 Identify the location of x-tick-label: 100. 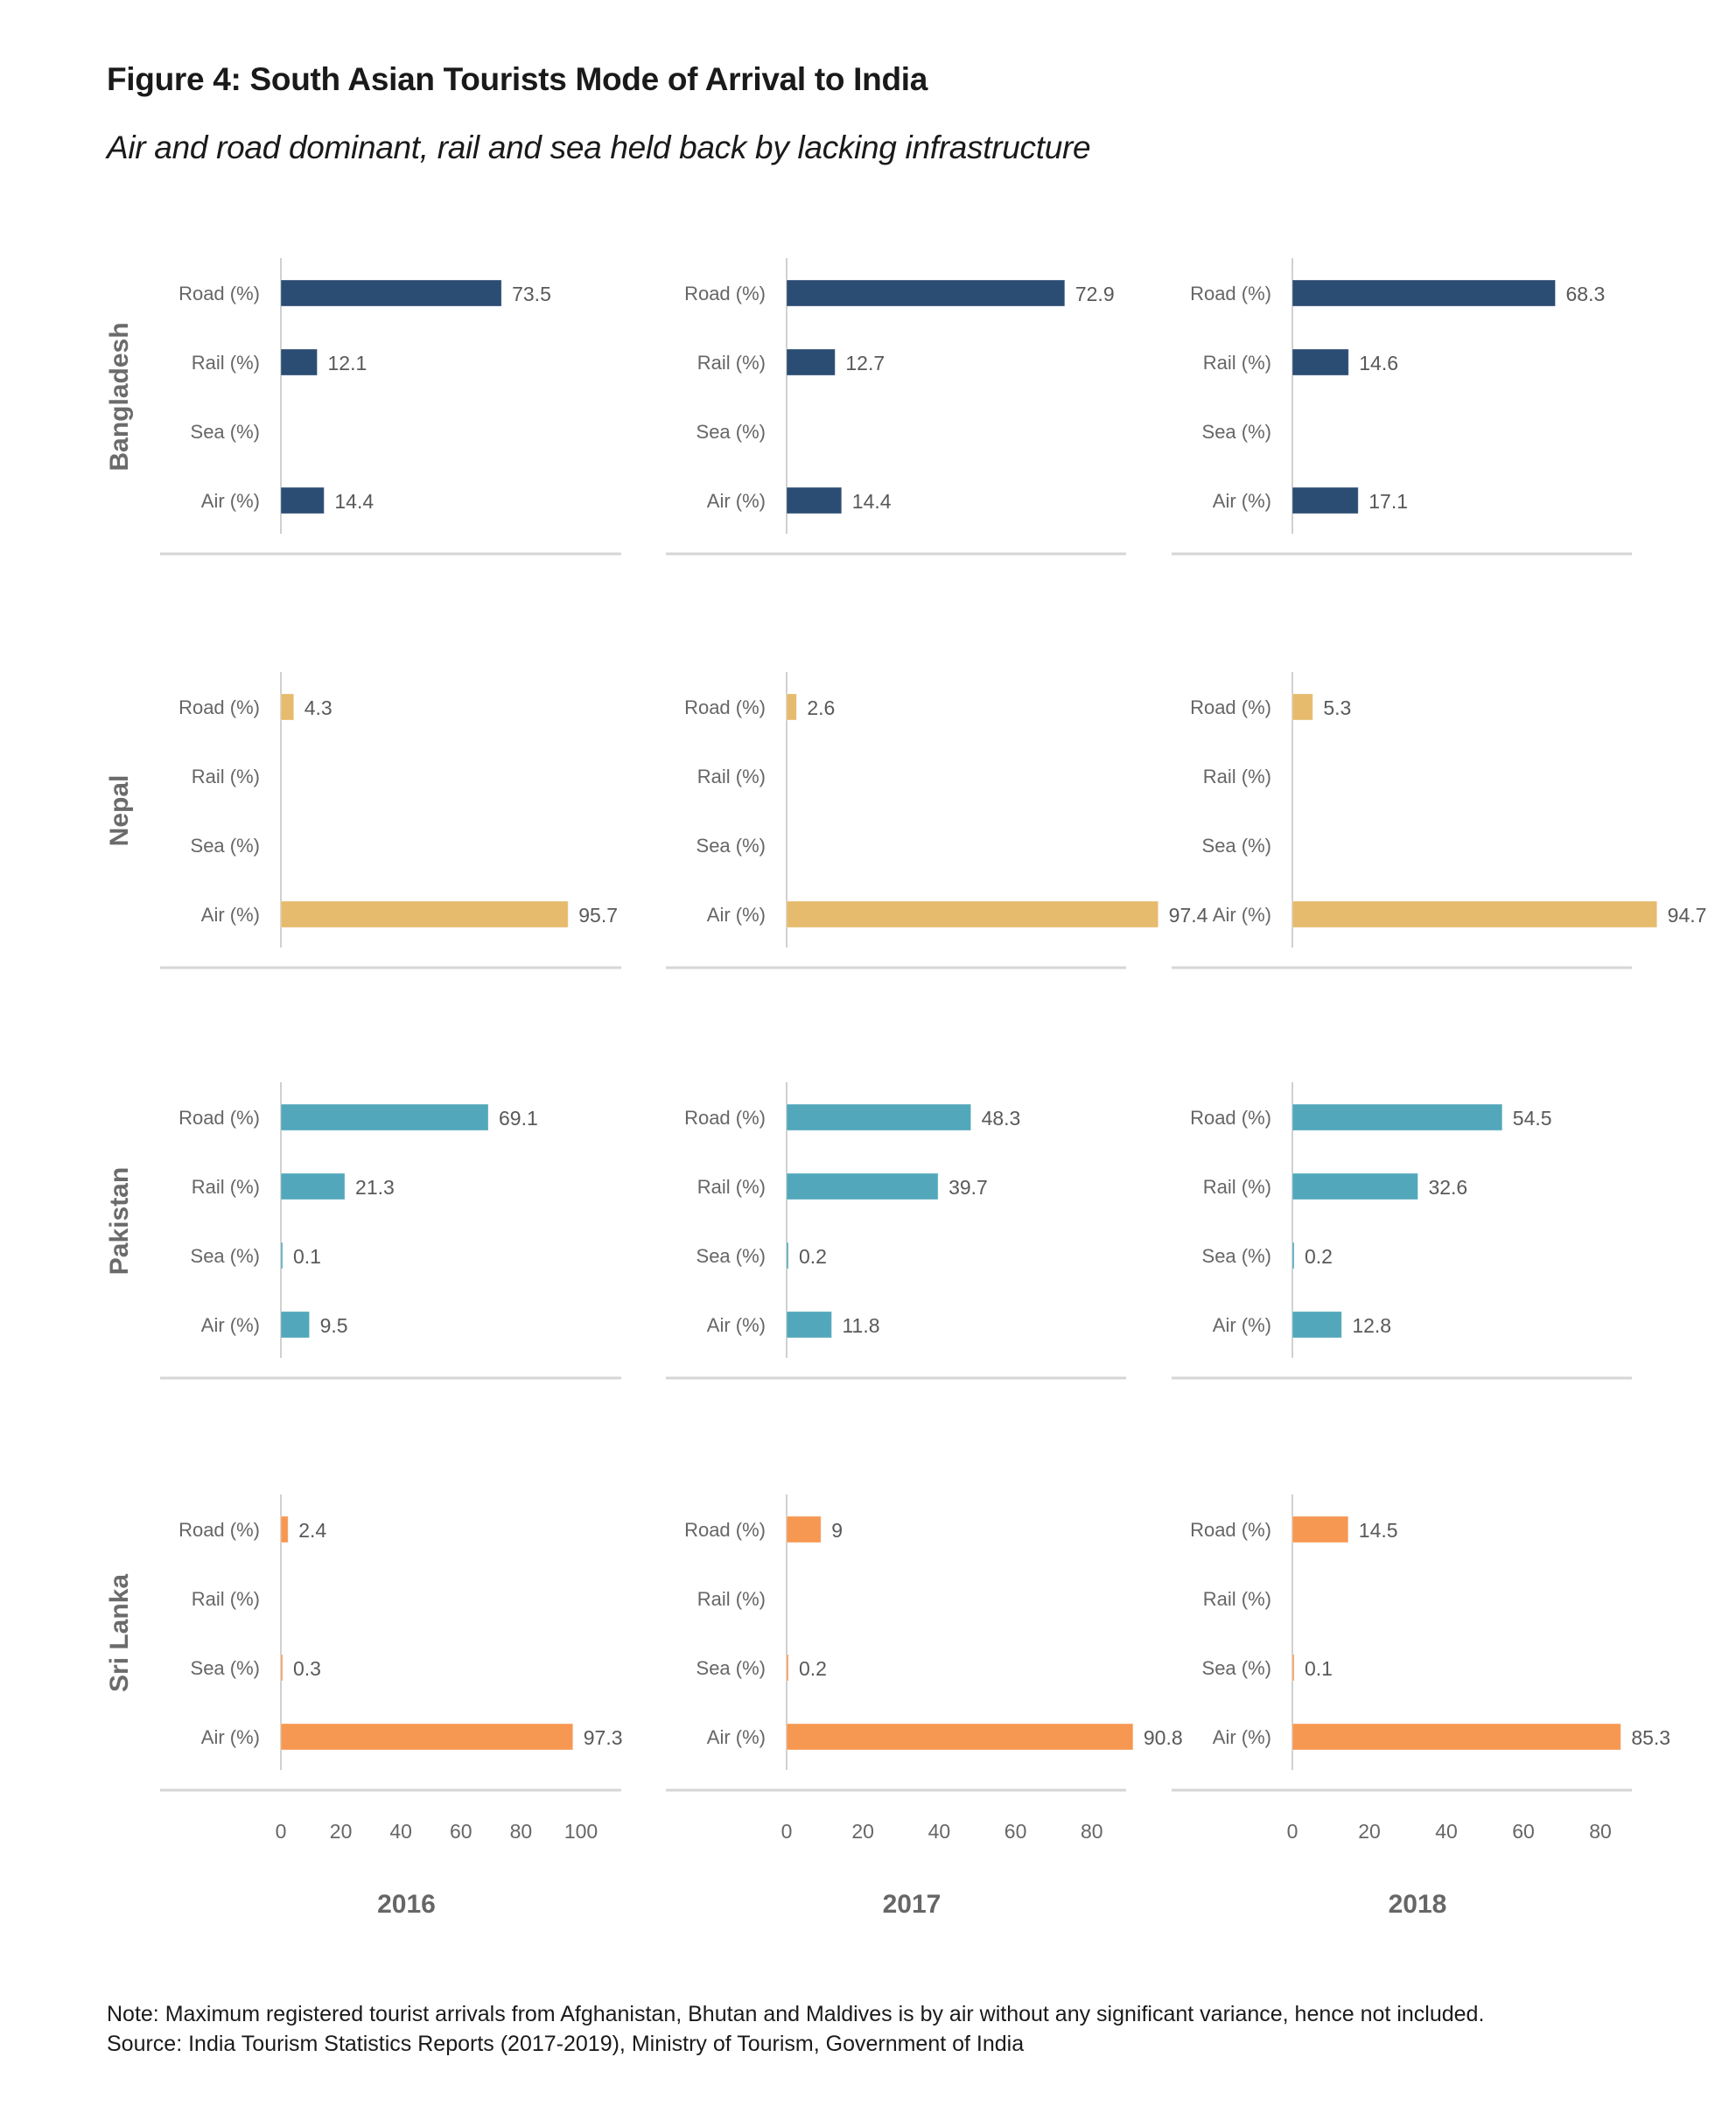
(581, 1831).